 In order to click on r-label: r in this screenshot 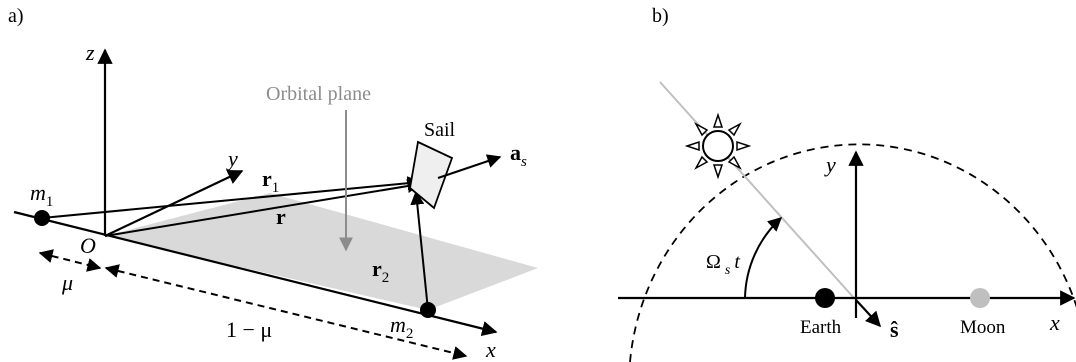, I will do `click(281, 216)`.